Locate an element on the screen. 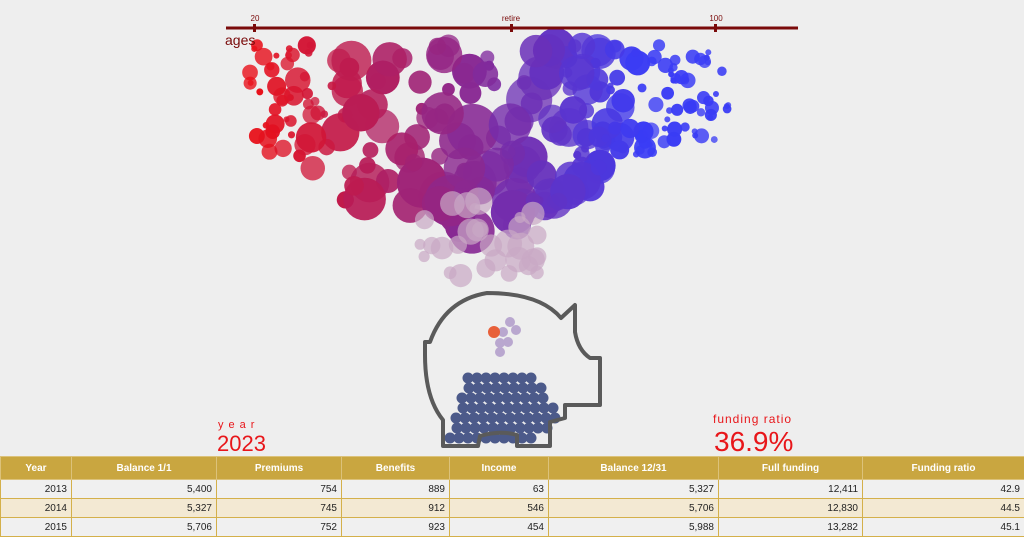 The image size is (1024, 537). table-cell: 5,327 is located at coordinates (634, 489).